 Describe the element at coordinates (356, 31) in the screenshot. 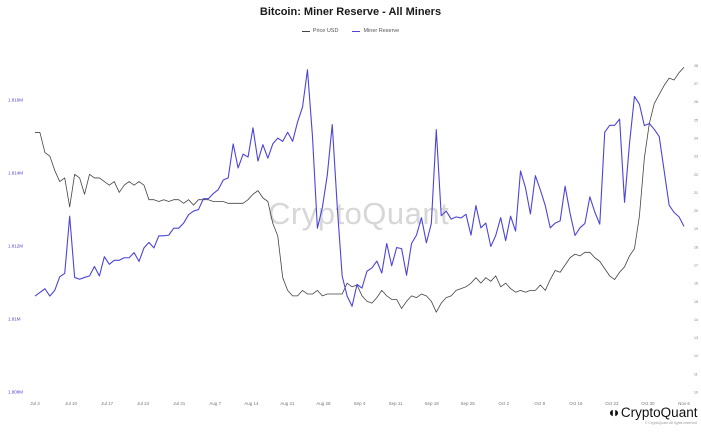

I see `legend-swatch-miner-reserve` at that location.